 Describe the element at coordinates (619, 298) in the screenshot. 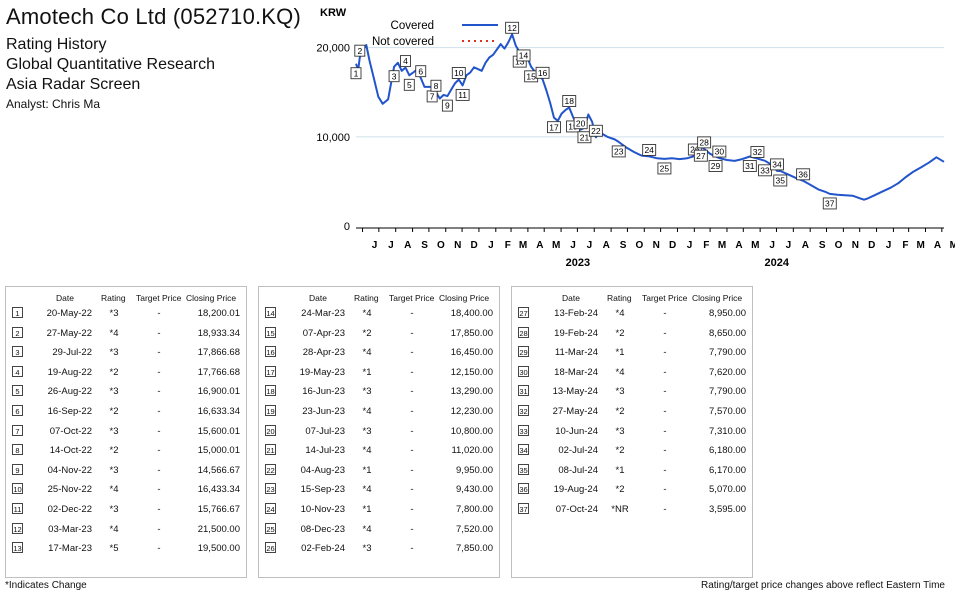

I see `column-header: Rating` at that location.